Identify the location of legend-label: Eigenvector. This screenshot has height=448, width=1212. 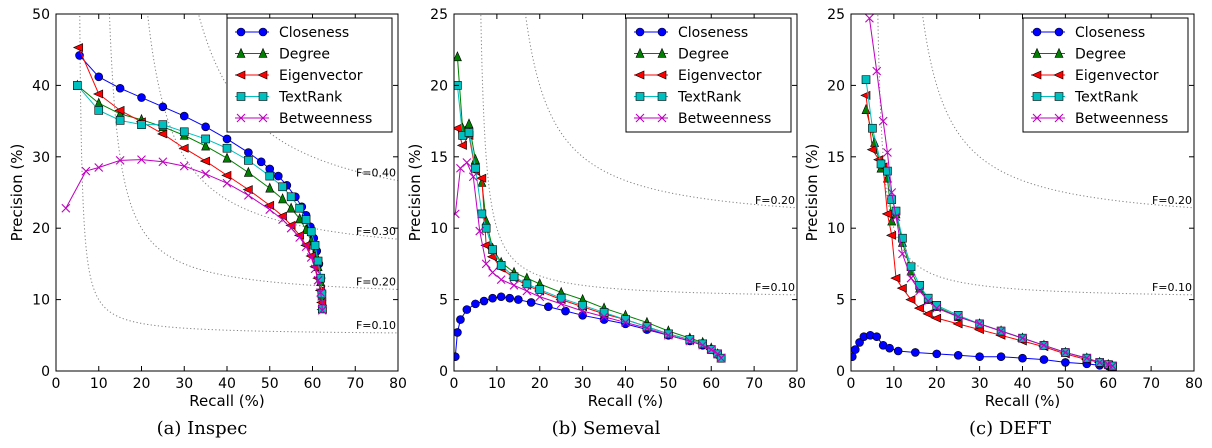
(720, 76).